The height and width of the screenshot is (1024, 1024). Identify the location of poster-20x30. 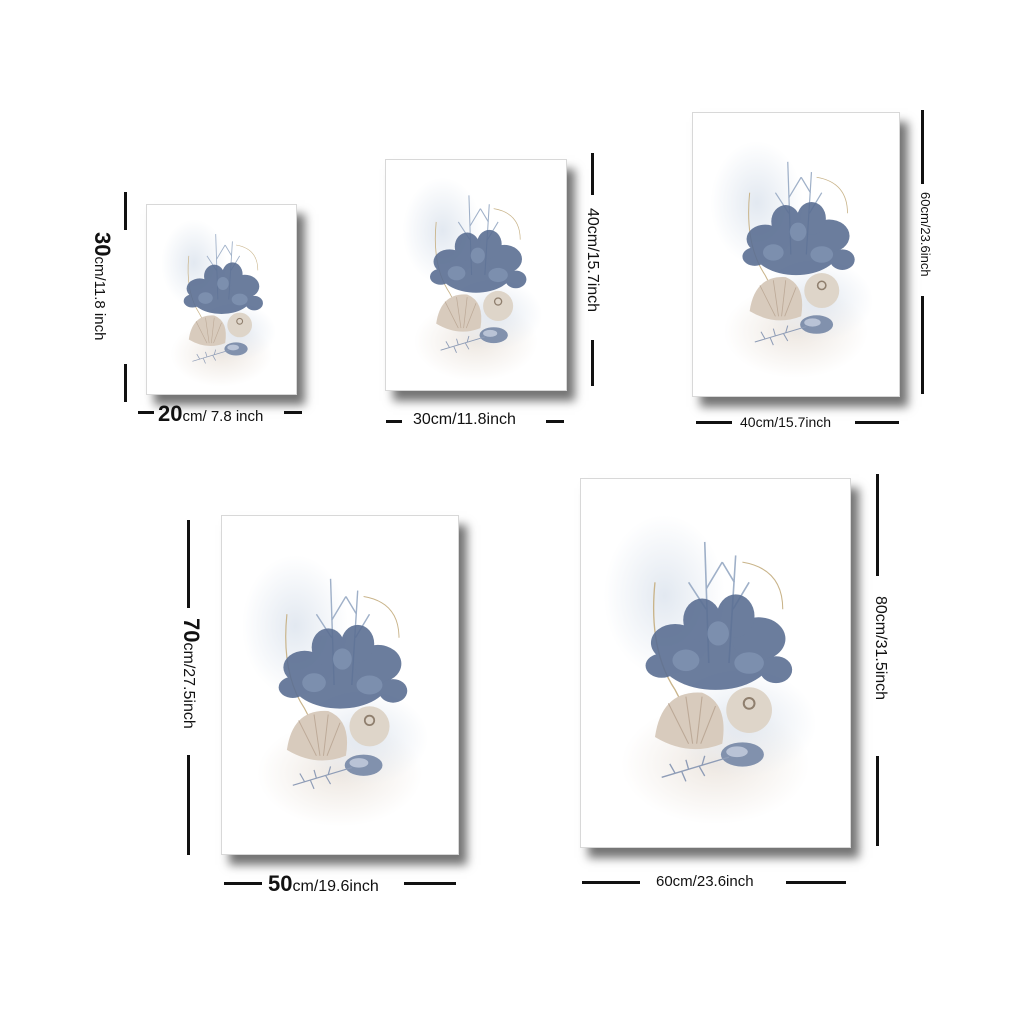
(221, 299).